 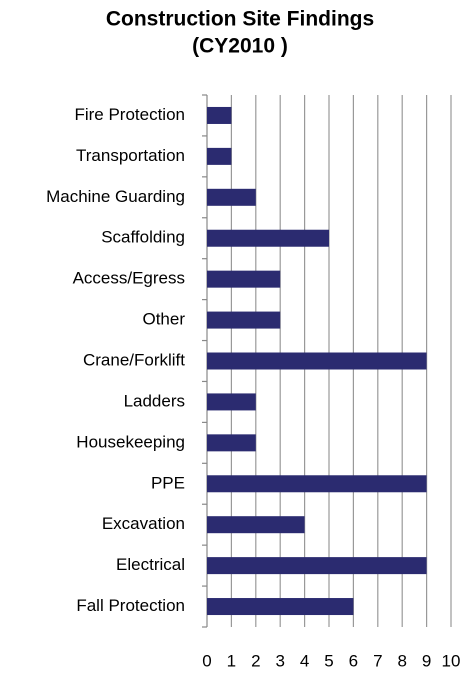 What do you see at coordinates (353, 660) in the screenshot?
I see `x-tick-label: 6` at bounding box center [353, 660].